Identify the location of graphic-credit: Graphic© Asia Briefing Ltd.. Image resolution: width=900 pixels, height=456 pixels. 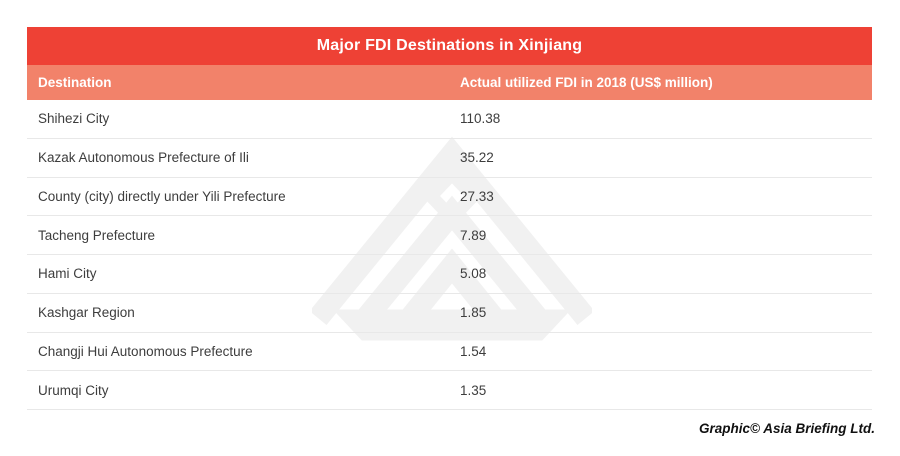
(787, 428).